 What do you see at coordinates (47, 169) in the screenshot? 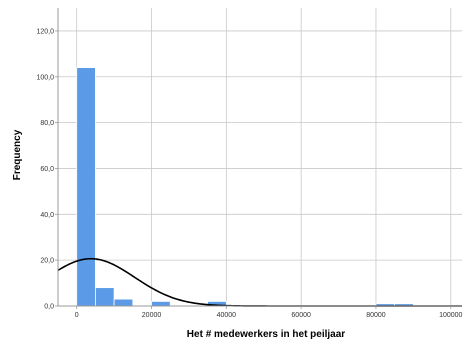
I see `y-tick-label-3: 60,0` at bounding box center [47, 169].